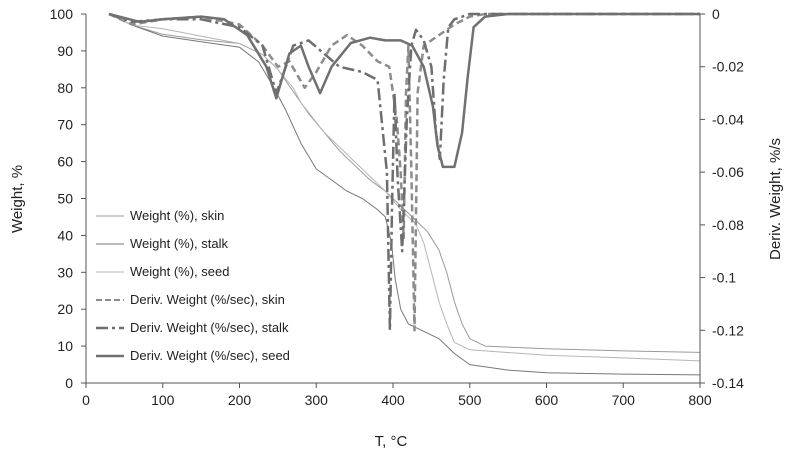 Image resolution: width=785 pixels, height=455 pixels. I want to click on y-left-tick-label: 80, so click(65, 88).